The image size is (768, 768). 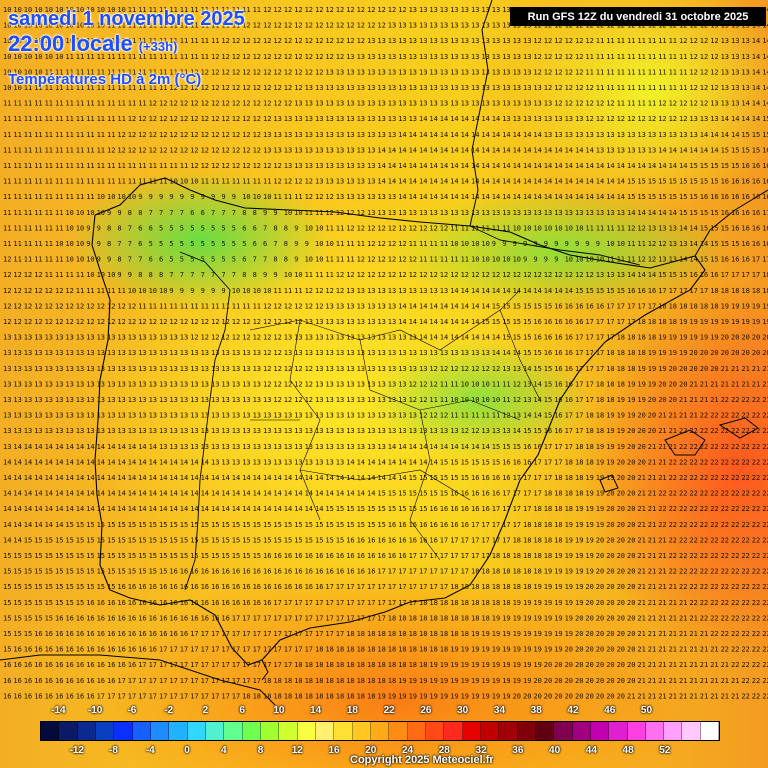 I want to click on grid-value: 6, so click(x=140, y=244).